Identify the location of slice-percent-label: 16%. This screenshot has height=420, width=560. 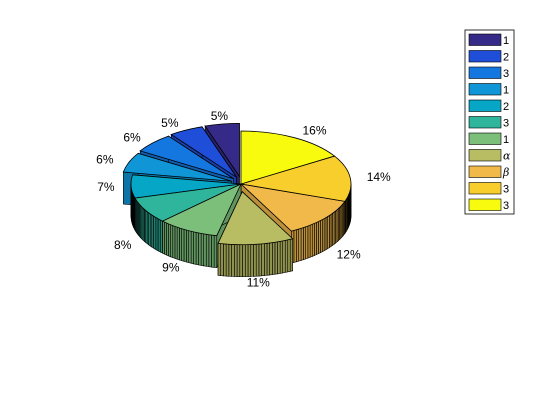
(315, 131).